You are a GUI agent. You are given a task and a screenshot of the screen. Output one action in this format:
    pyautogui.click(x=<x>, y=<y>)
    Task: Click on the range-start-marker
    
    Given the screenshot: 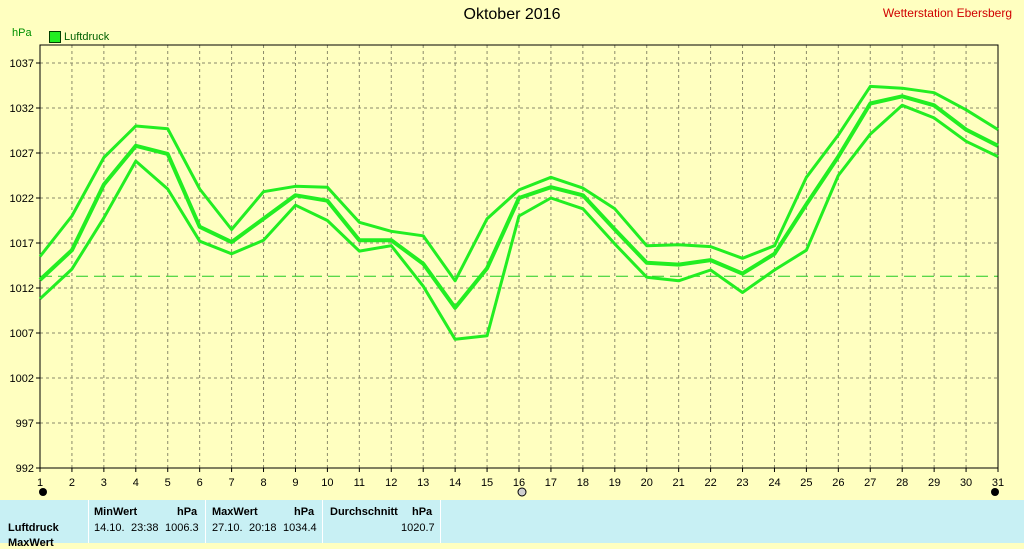 What is the action you would take?
    pyautogui.click(x=43, y=492)
    